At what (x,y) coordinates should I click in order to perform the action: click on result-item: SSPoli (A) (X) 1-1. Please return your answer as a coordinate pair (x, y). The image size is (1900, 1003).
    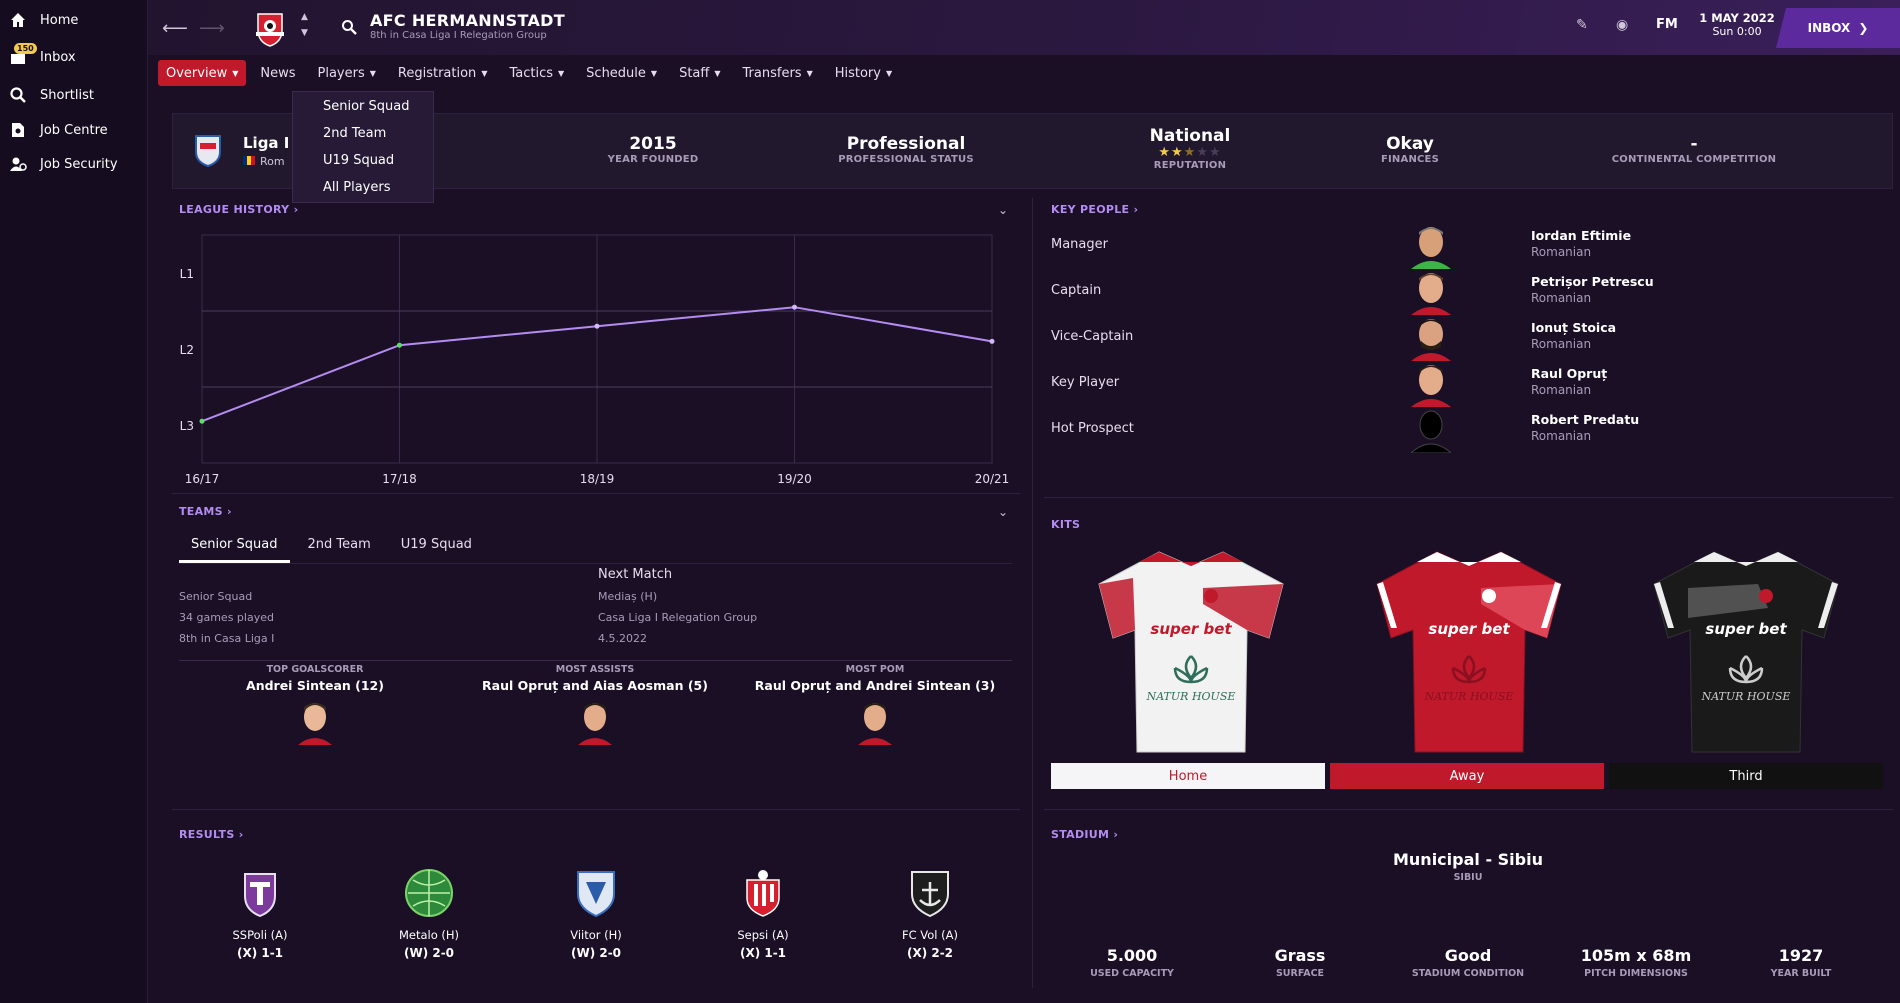
    Looking at the image, I should click on (260, 914).